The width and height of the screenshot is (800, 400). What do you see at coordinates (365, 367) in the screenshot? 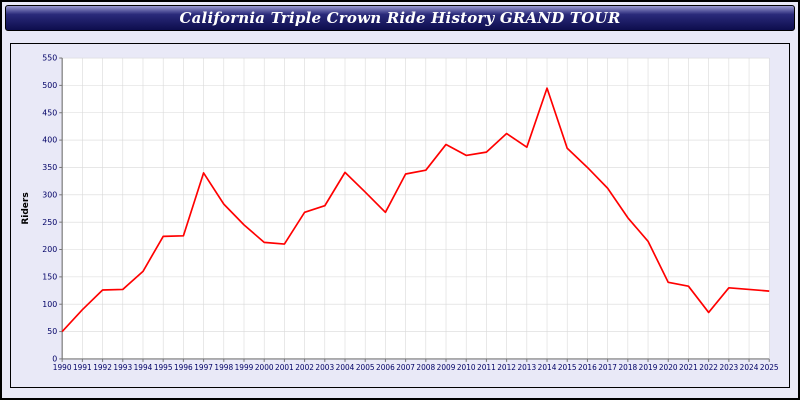
I see `x-tick-label: 2005` at bounding box center [365, 367].